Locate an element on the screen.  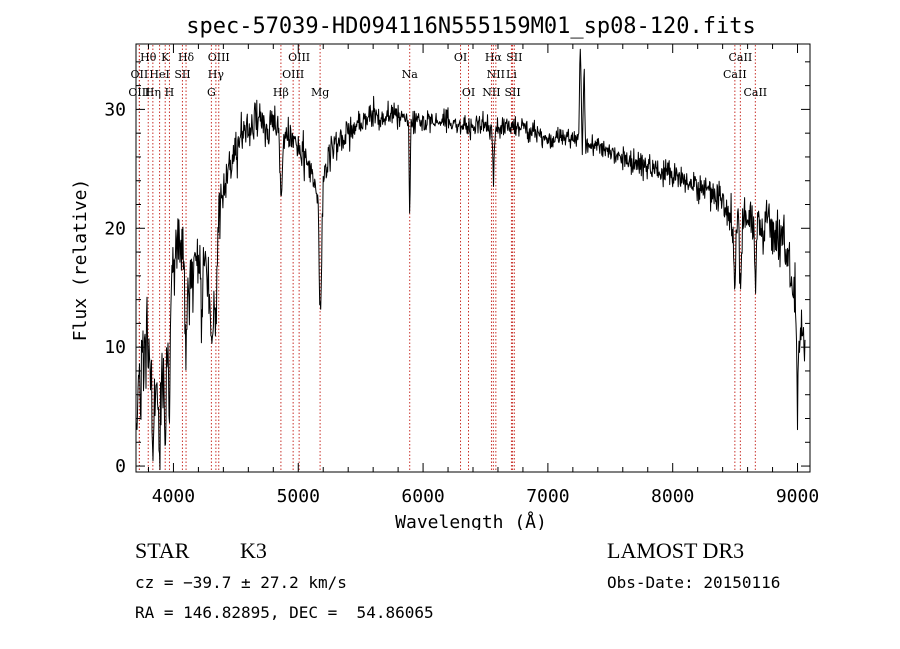
x-tick-label: 5000 is located at coordinates (298, 496).